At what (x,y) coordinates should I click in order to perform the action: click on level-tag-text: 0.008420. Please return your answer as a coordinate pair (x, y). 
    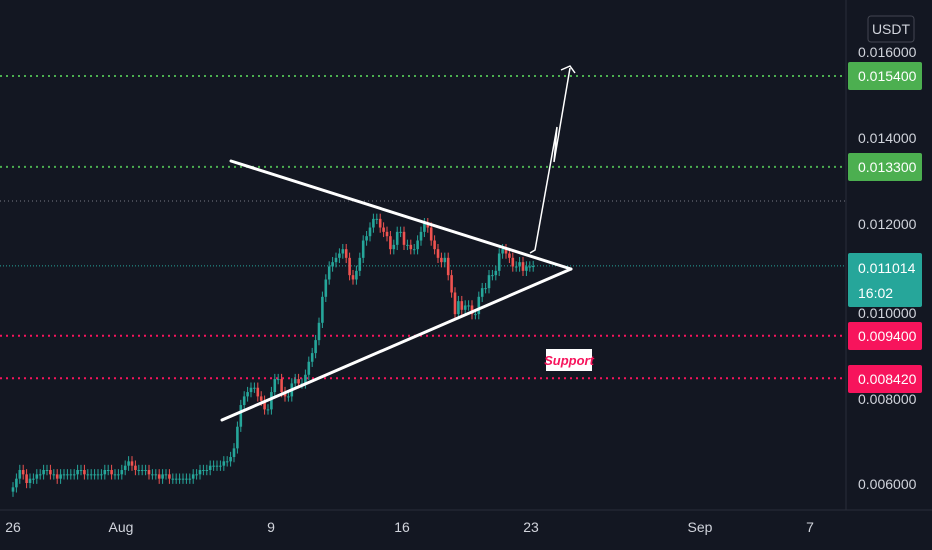
    Looking at the image, I should click on (887, 379).